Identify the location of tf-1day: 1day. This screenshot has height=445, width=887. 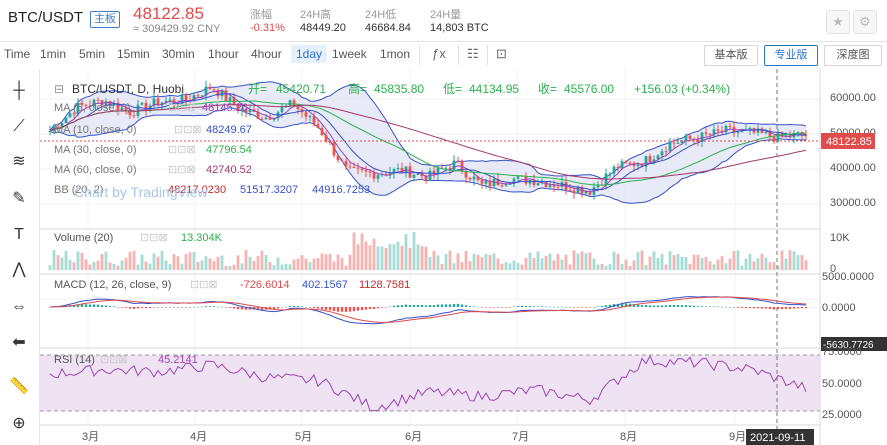
(309, 54).